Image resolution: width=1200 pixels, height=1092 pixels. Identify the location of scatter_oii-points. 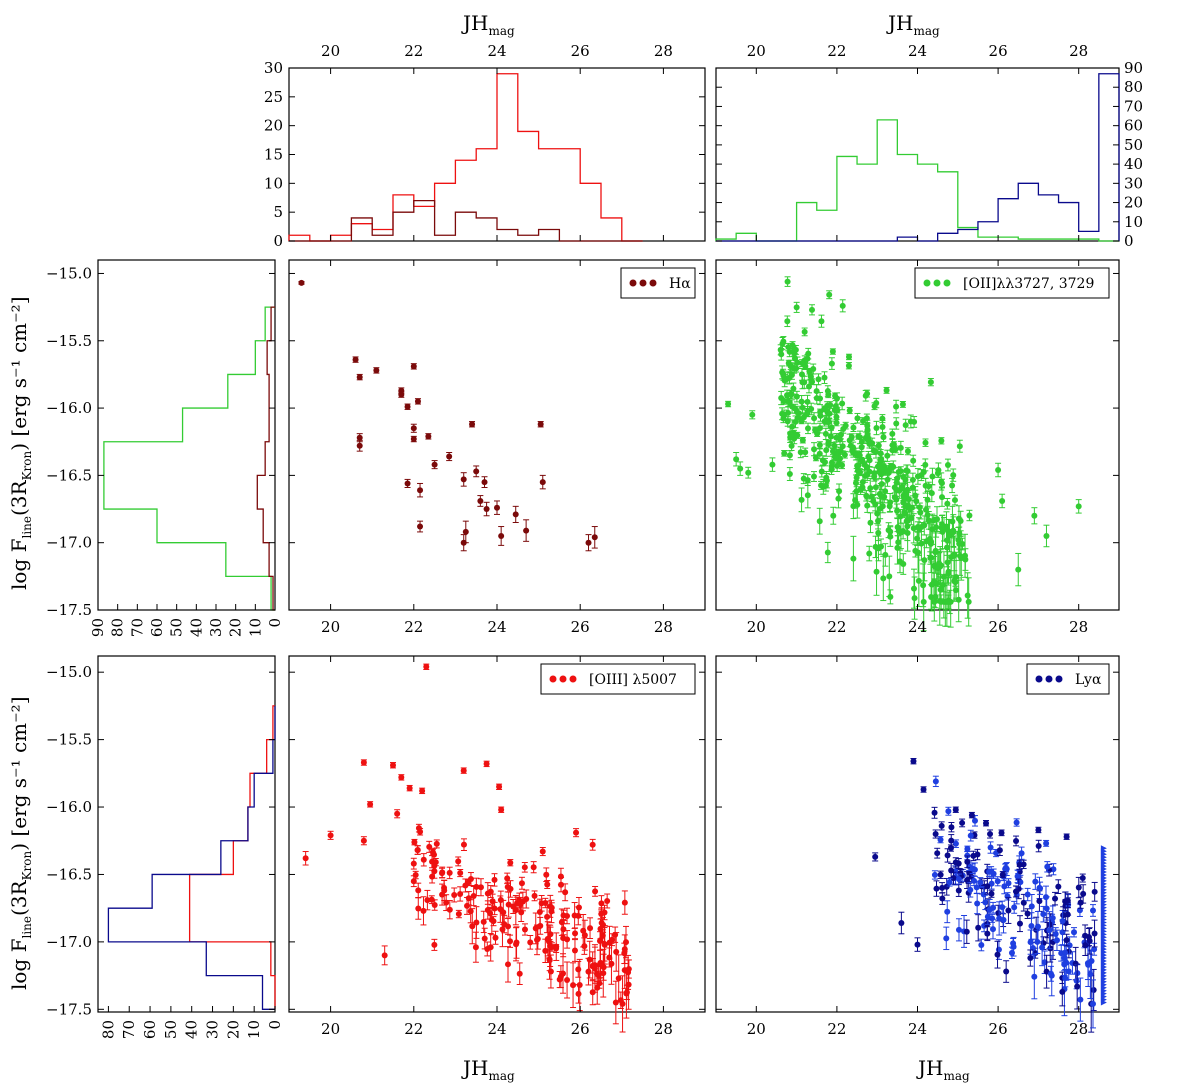
(903, 454).